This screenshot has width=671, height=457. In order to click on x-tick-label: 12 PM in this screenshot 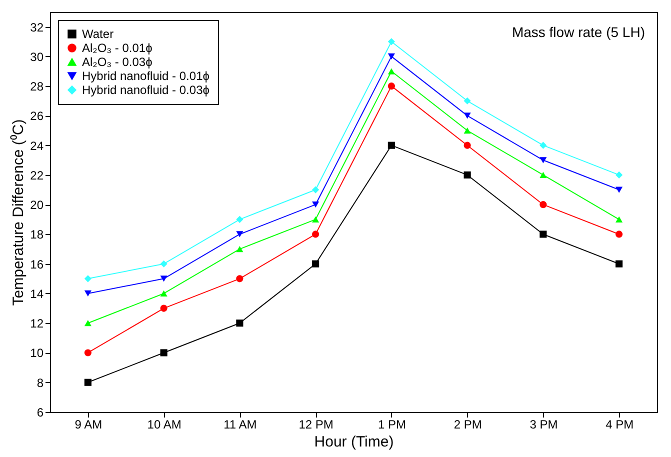, I will do `click(316, 425)`.